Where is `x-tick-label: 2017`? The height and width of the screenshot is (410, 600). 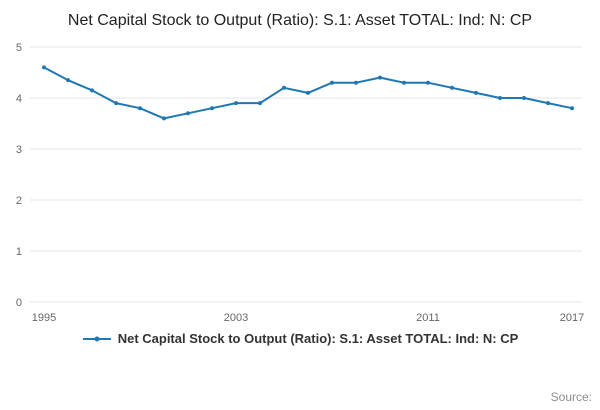 x-tick-label: 2017 is located at coordinates (572, 318).